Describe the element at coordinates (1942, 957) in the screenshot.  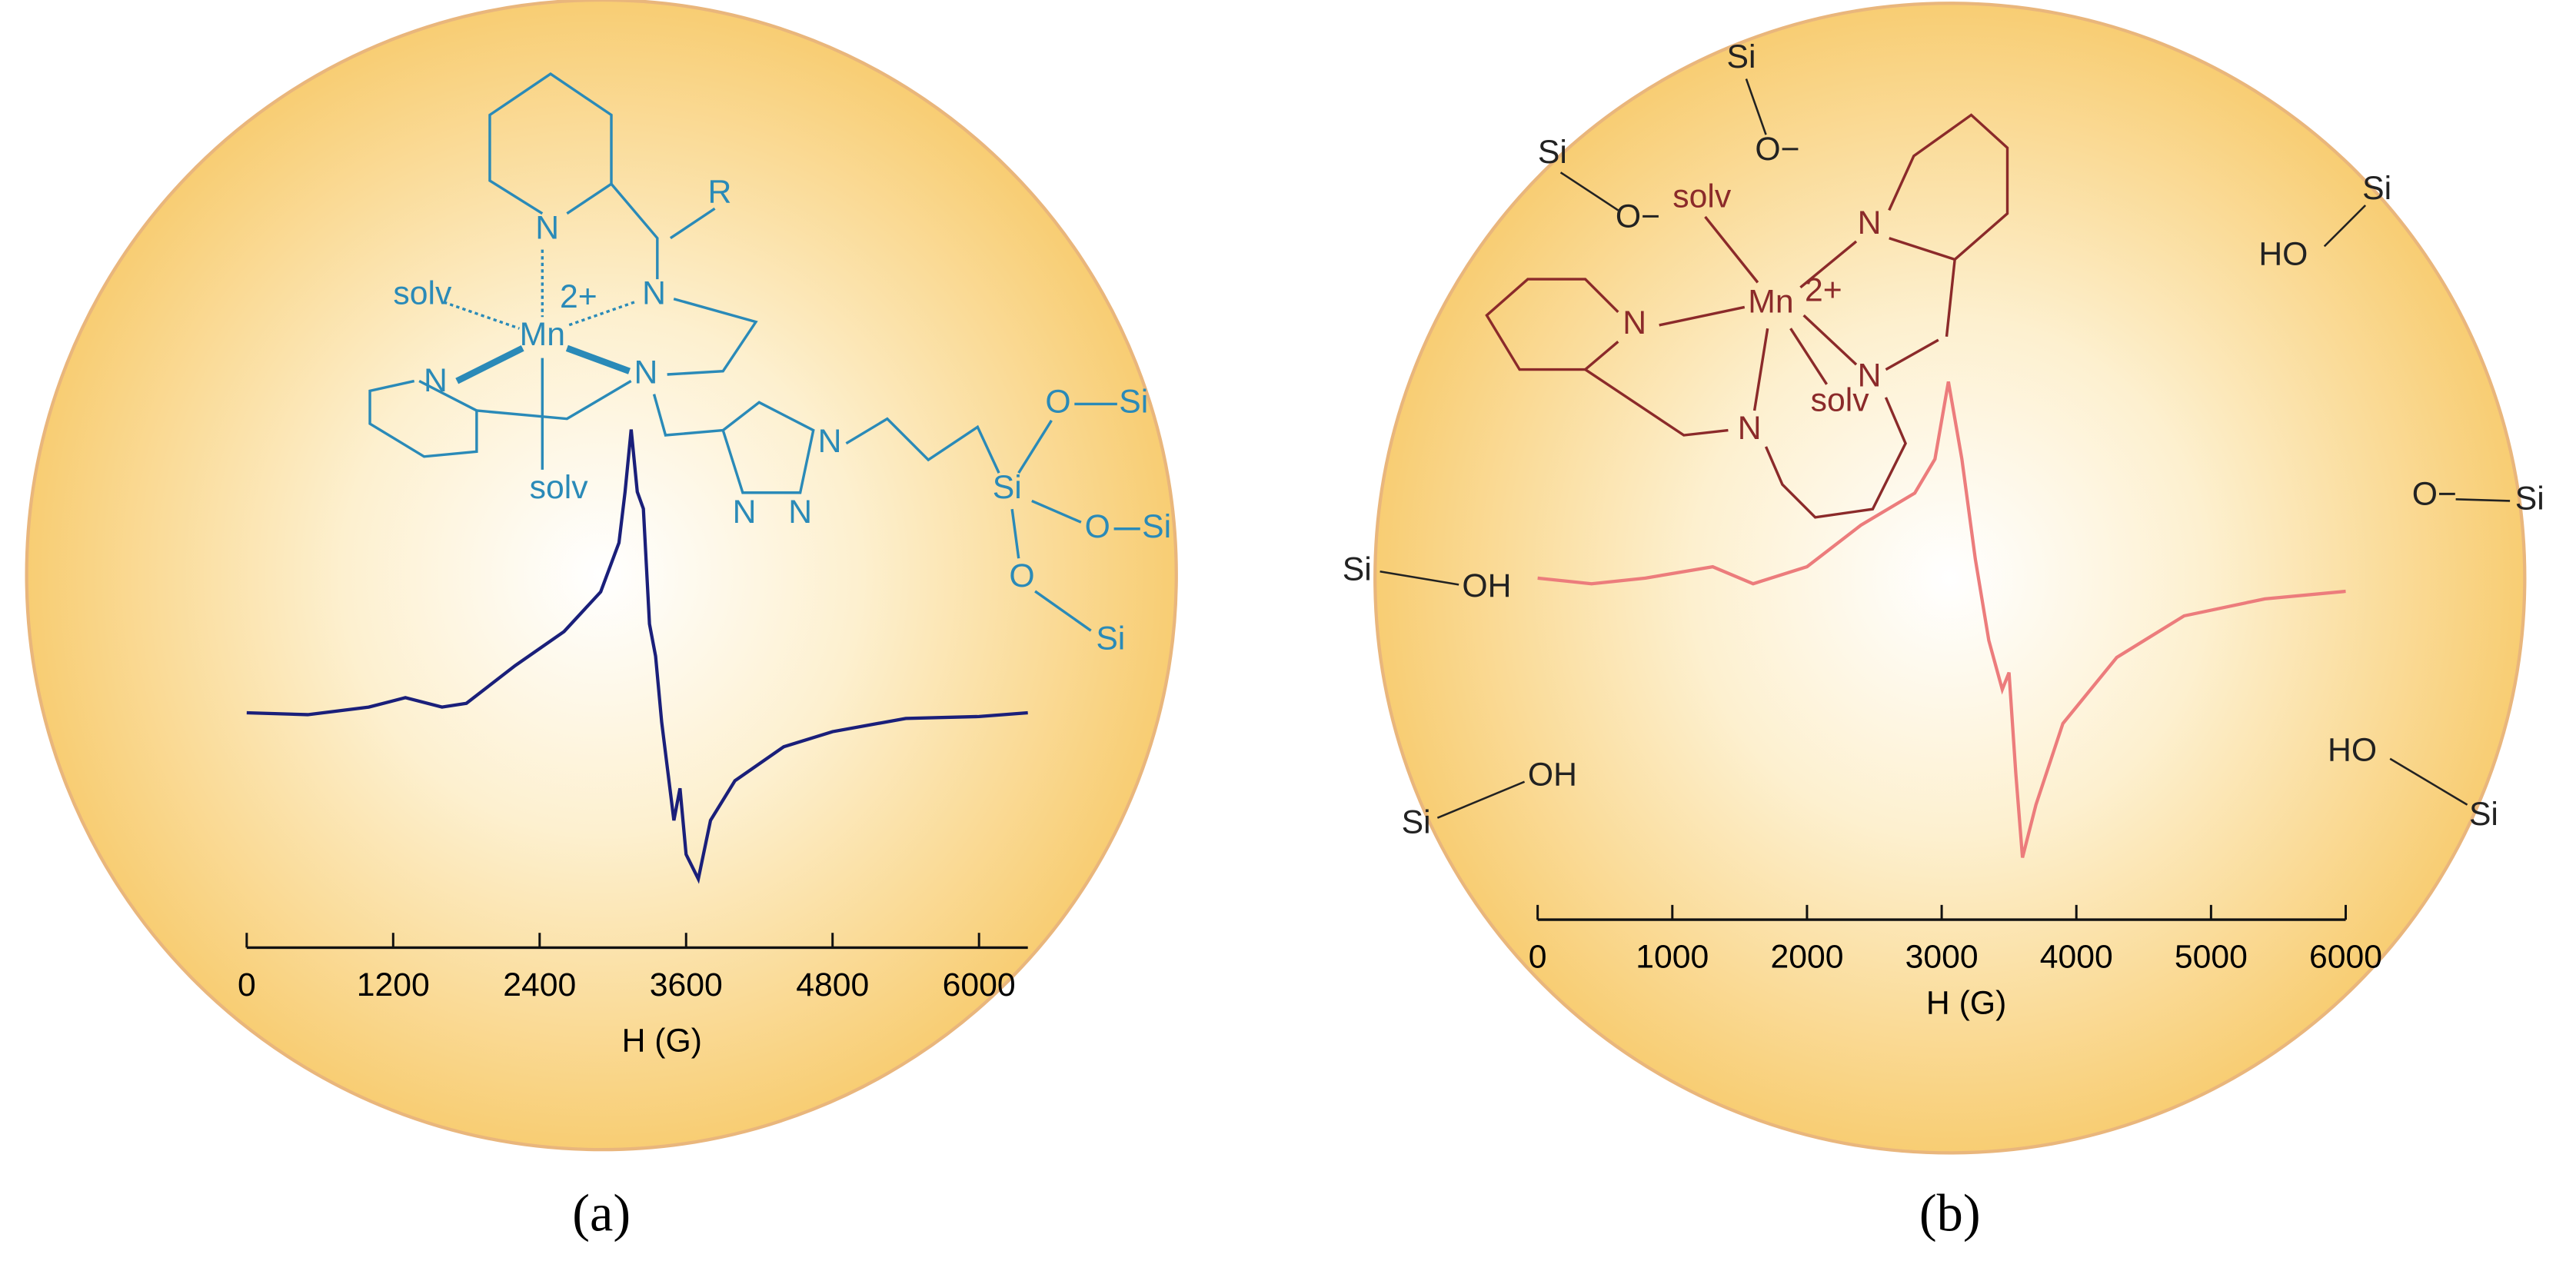
I see `x-tick-label: 3000` at that location.